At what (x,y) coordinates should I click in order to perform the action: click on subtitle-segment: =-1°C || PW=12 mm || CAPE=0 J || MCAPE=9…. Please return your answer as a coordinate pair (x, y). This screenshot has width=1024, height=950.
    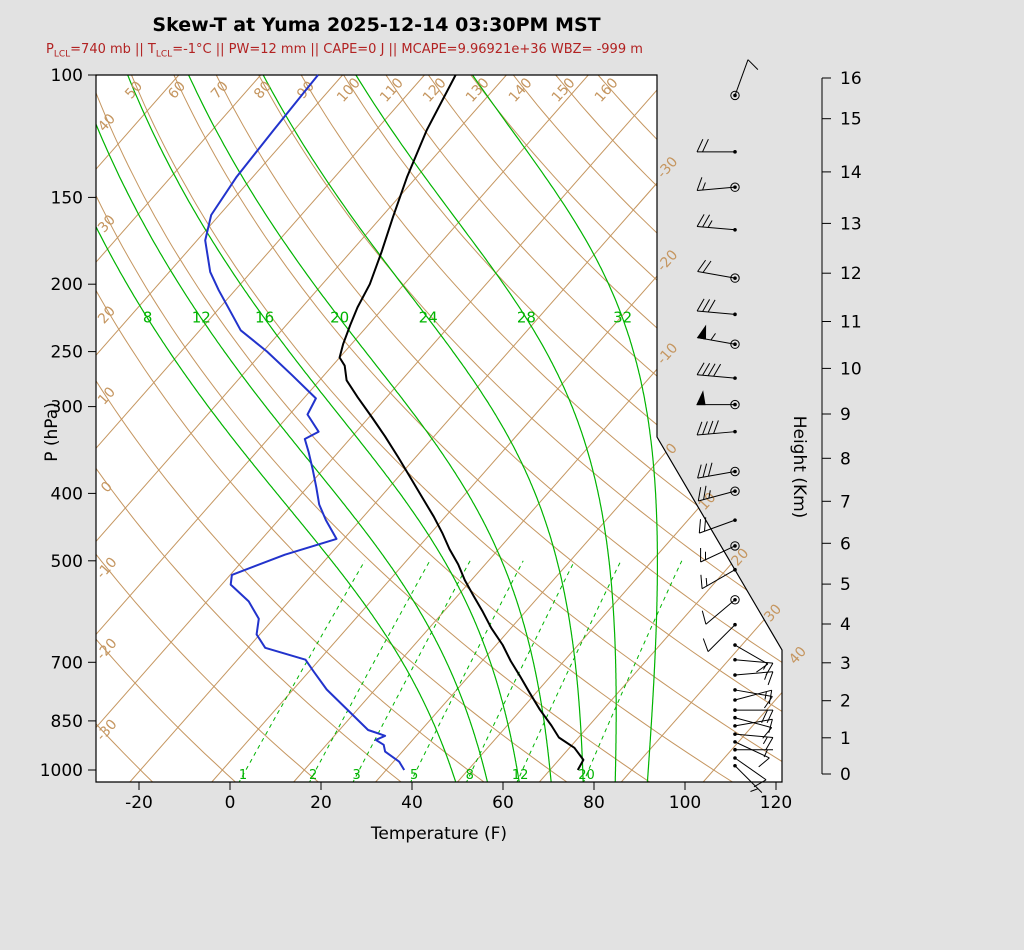
    Looking at the image, I should click on (407, 49).